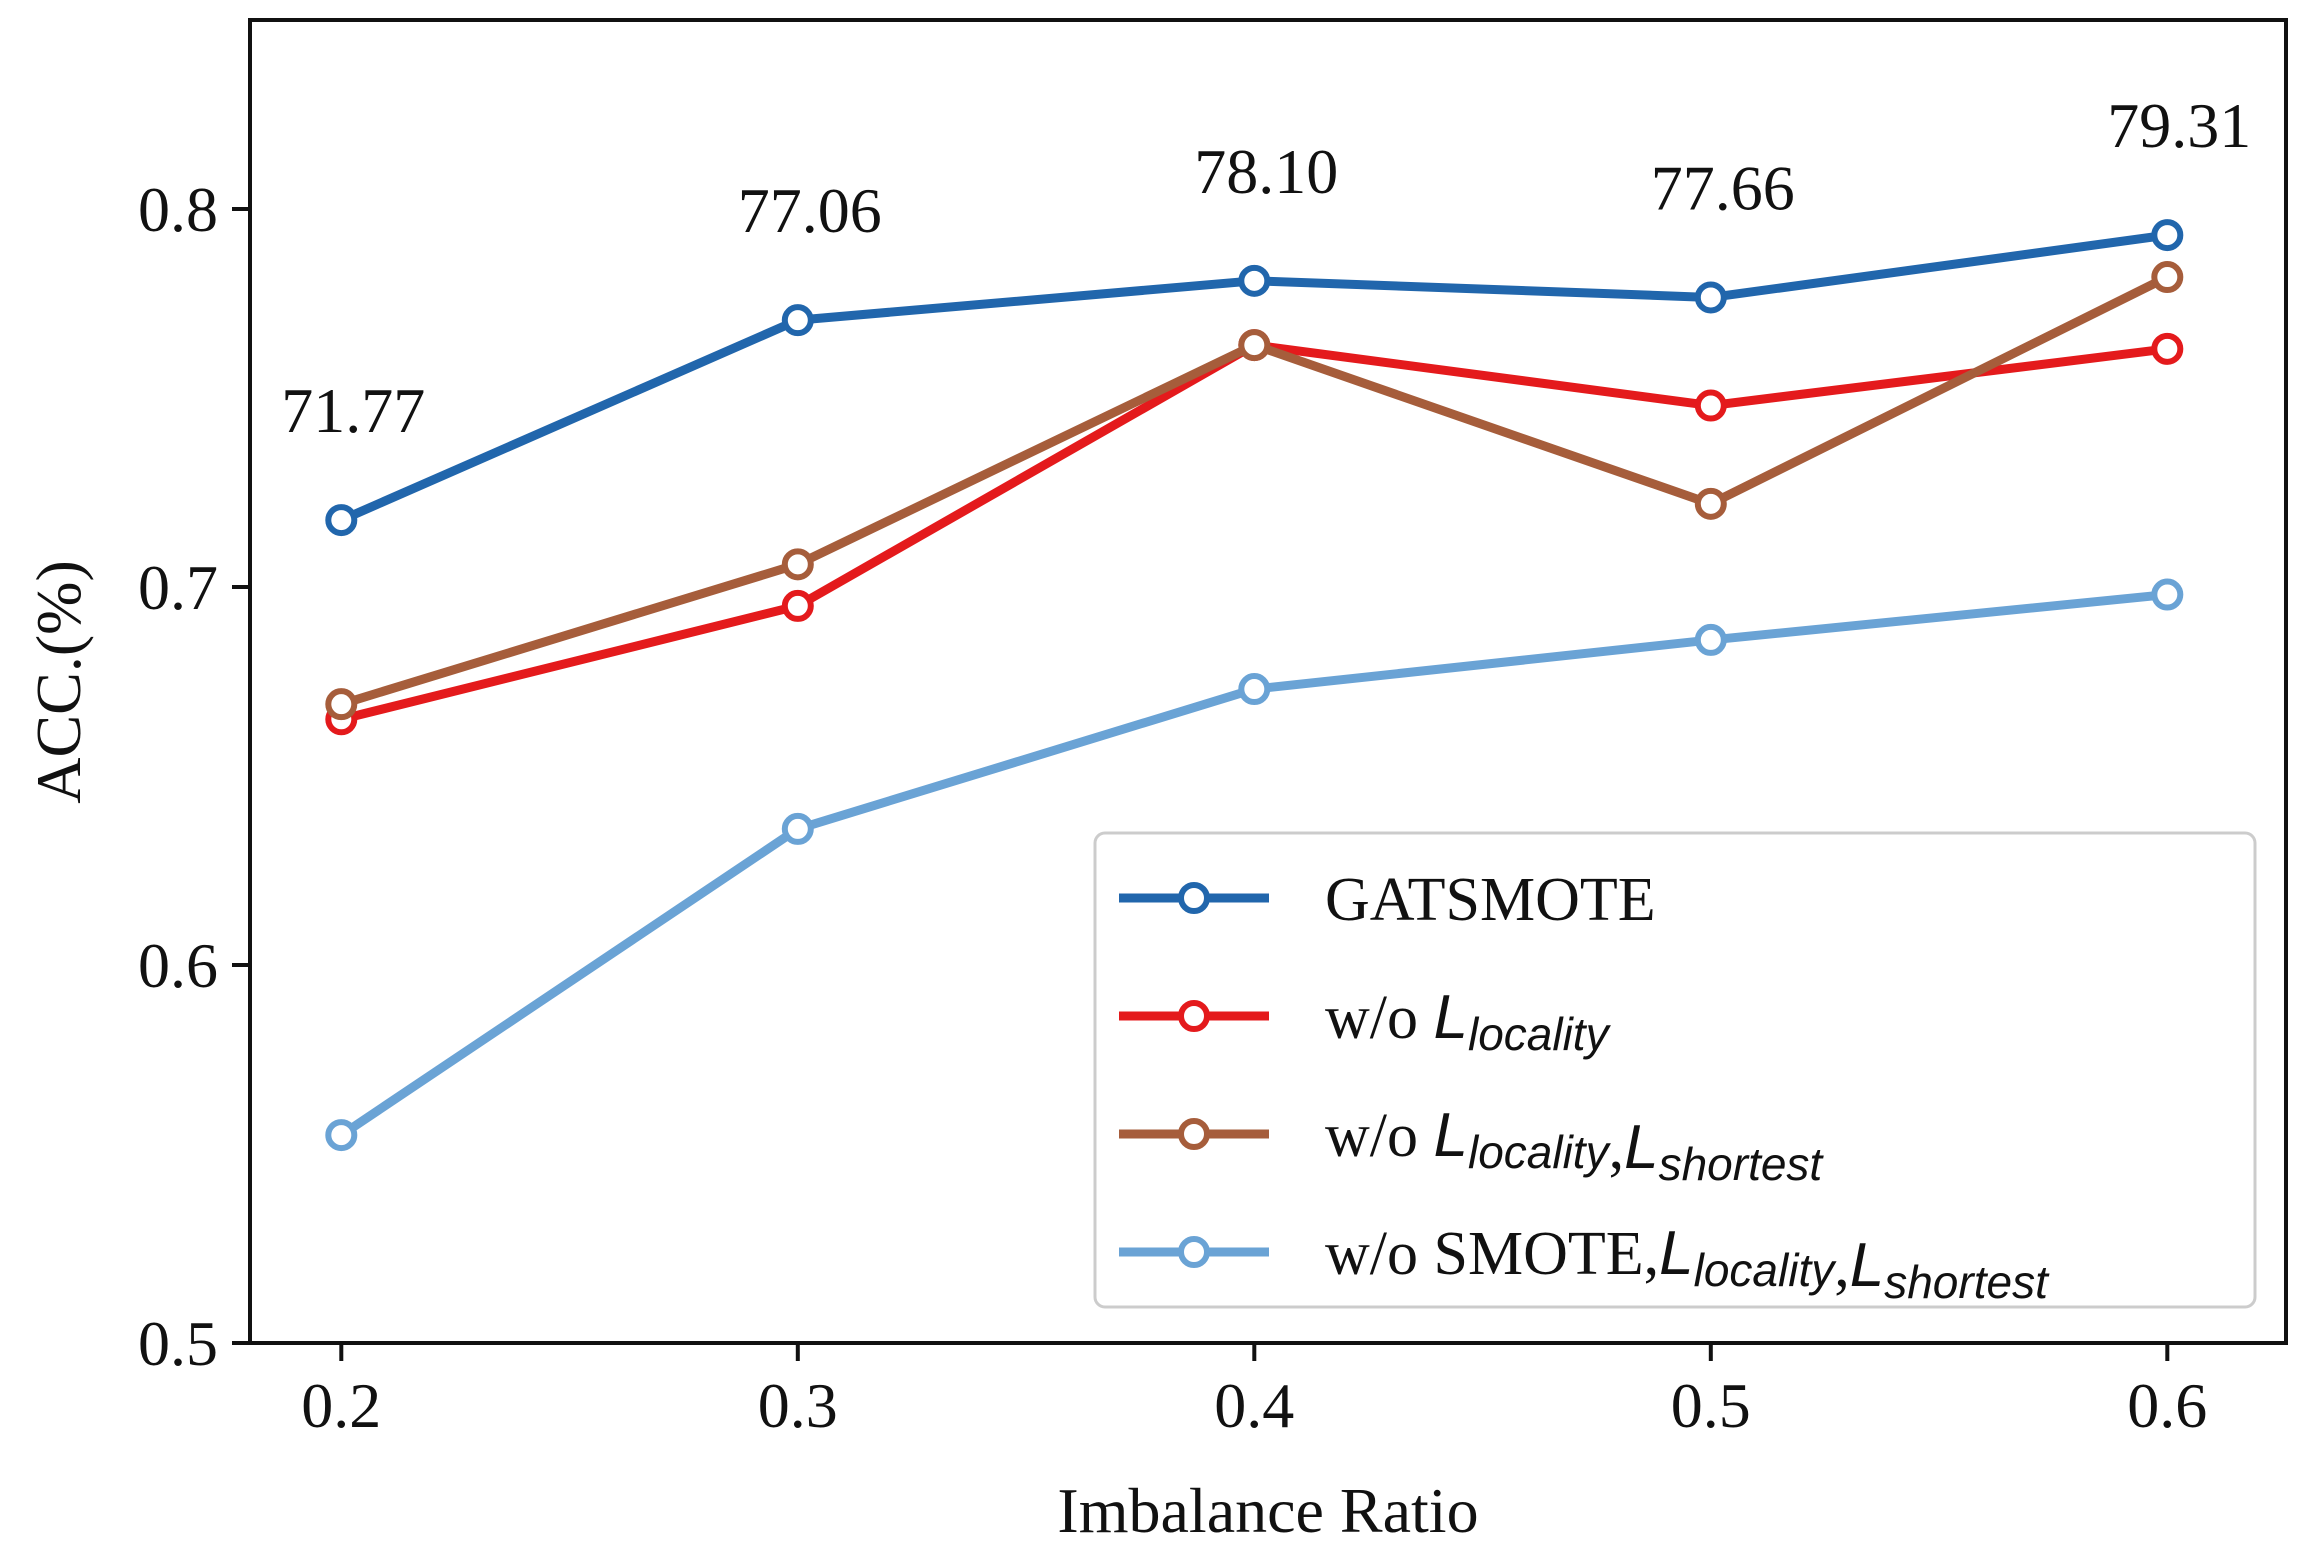 The width and height of the screenshot is (2312, 1545). Describe the element at coordinates (2179, 125) in the screenshot. I see `data-label: 79.31` at that location.